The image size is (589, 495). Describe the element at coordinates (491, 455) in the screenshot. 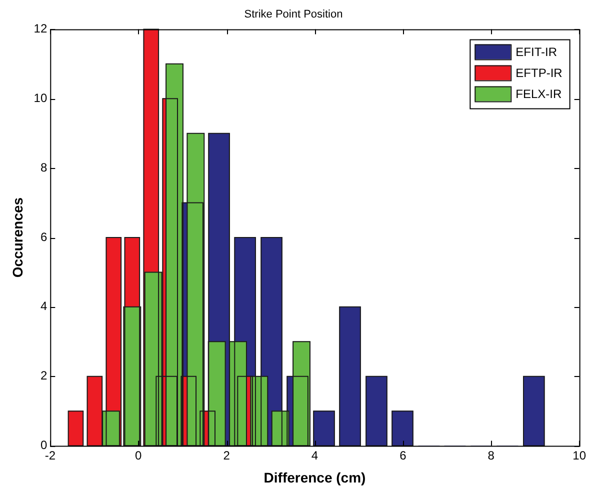

I see `x-tick-label: 8` at that location.